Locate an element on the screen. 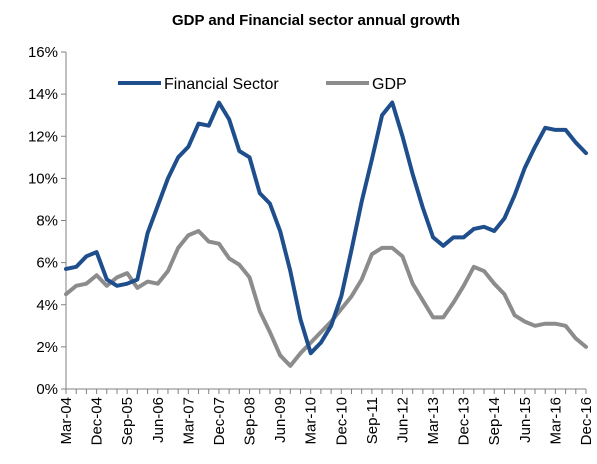 This screenshot has width=597, height=464. legend-label: Financial Sector is located at coordinates (221, 84).